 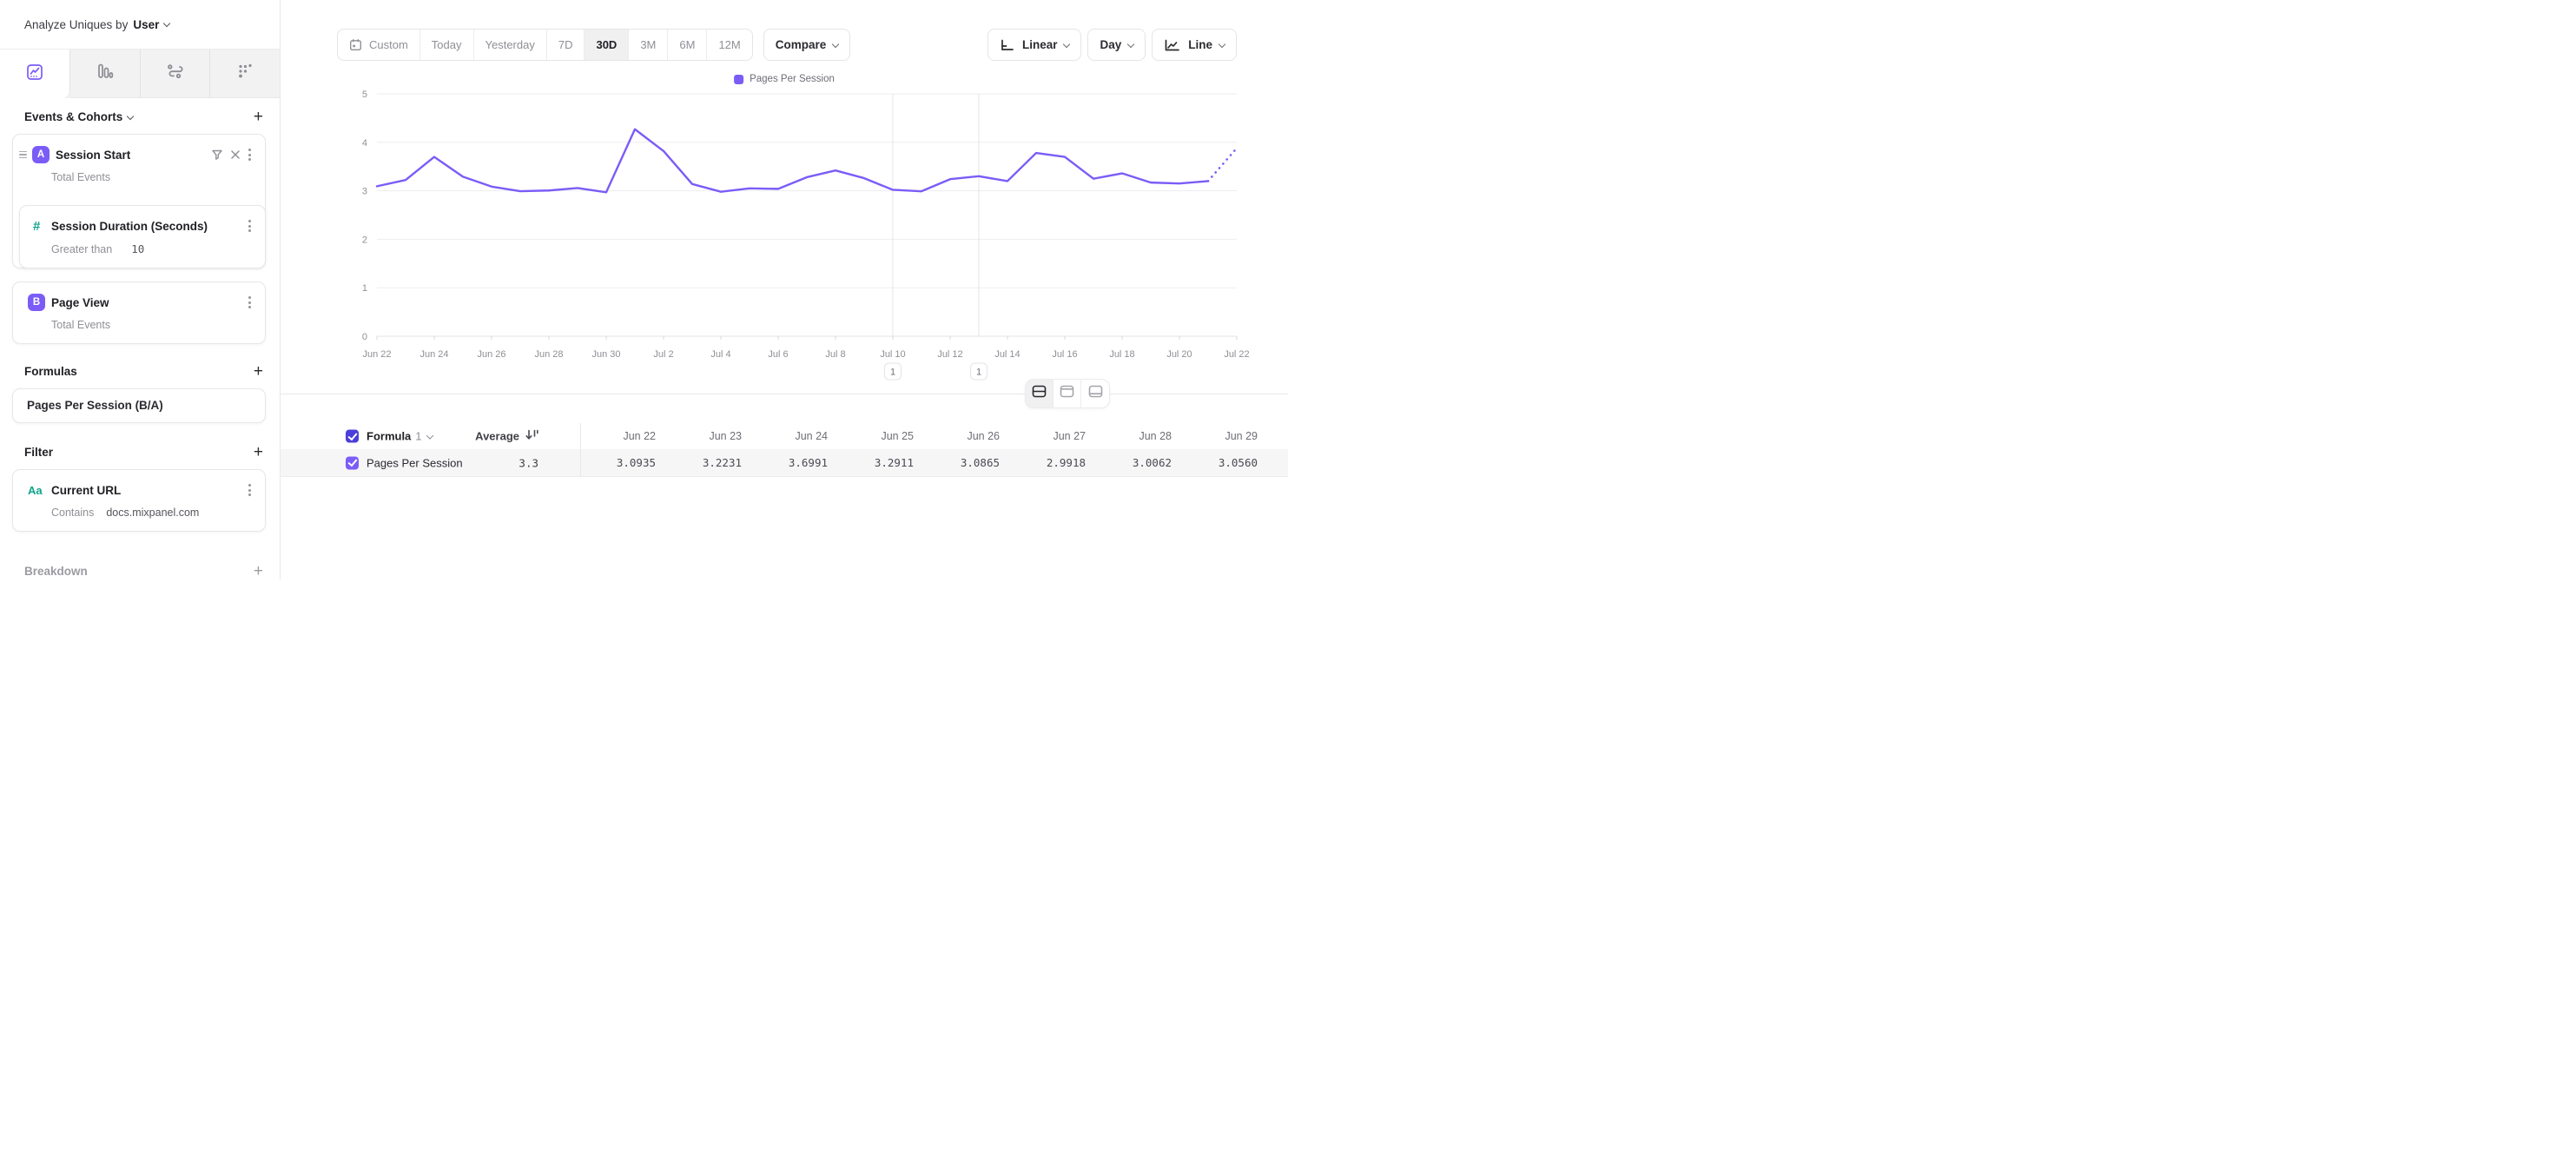 What do you see at coordinates (400, 436) in the screenshot?
I see `formula-group-dropdown: Formula 1` at bounding box center [400, 436].